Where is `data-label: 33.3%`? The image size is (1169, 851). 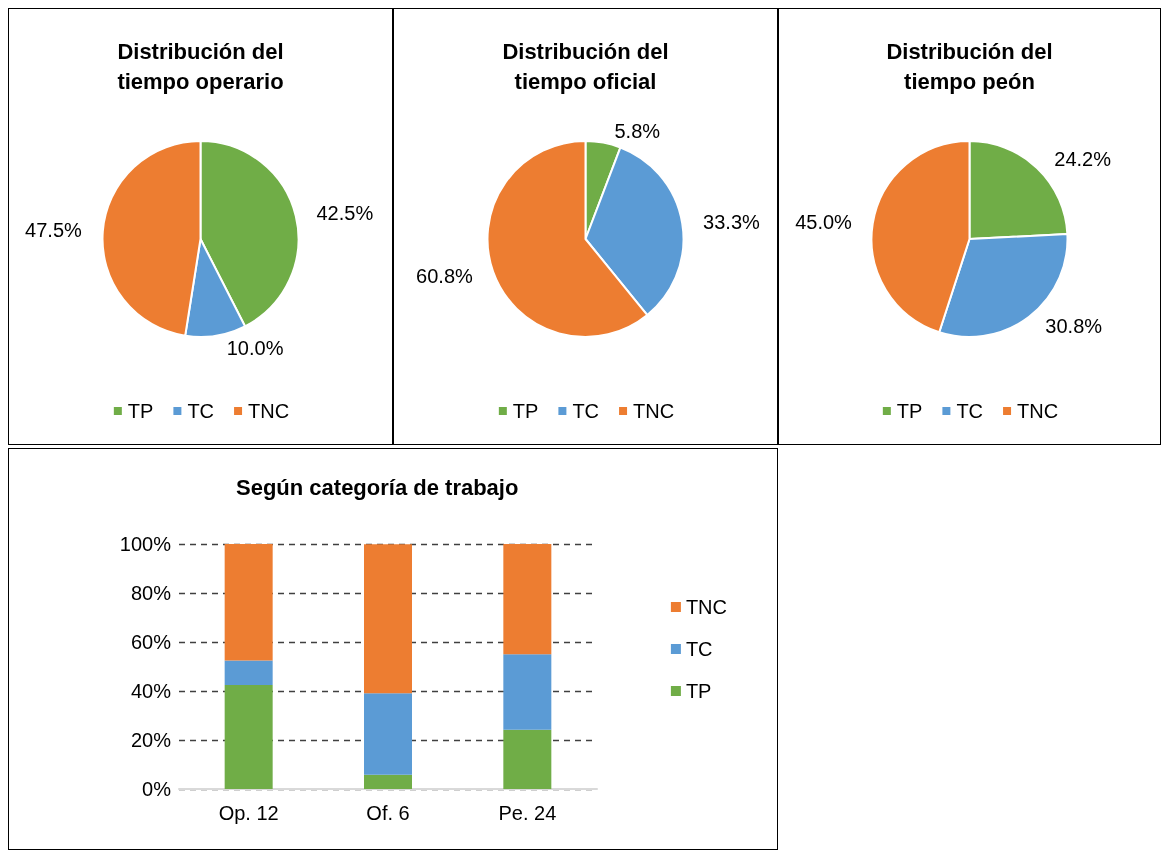
data-label: 33.3% is located at coordinates (732, 221).